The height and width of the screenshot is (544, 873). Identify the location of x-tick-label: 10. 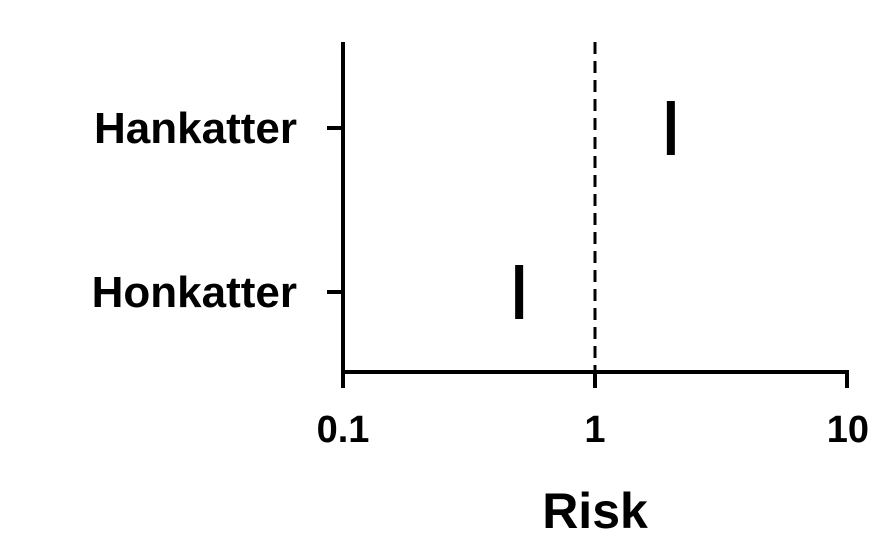
(848, 430).